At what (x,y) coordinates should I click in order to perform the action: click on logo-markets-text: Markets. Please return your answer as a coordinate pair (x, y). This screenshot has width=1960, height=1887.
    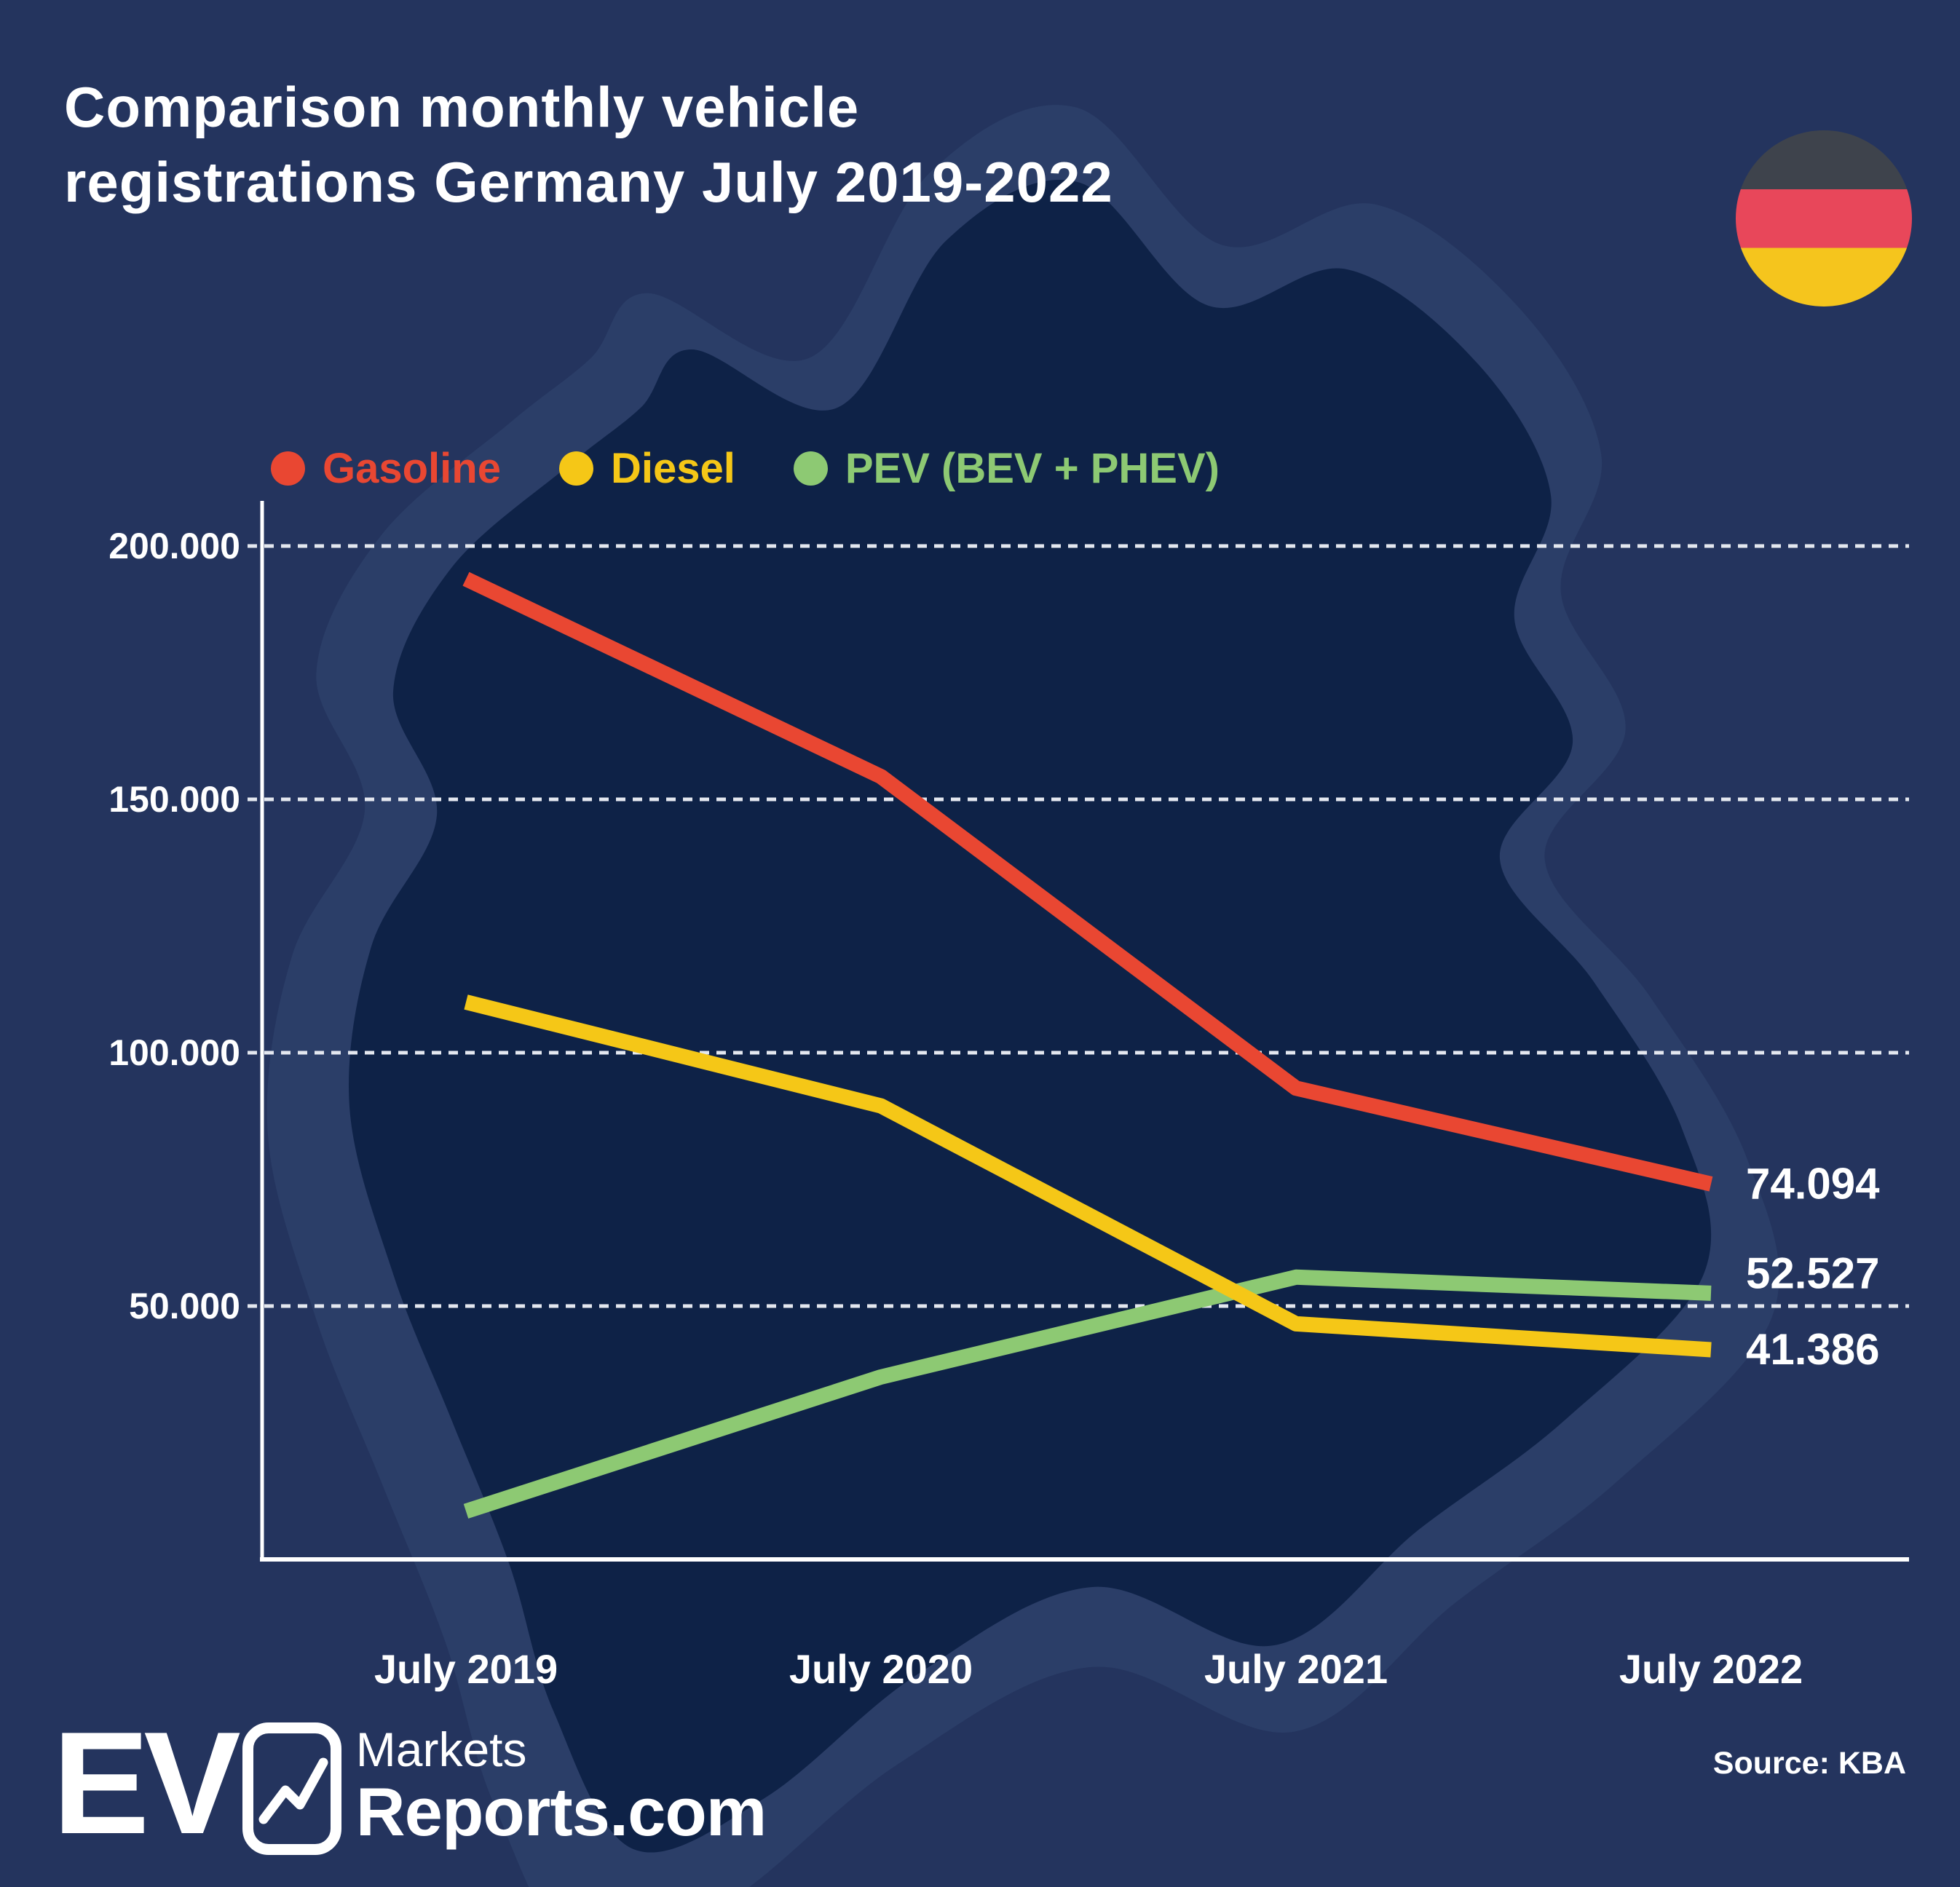
    Looking at the image, I should click on (441, 1749).